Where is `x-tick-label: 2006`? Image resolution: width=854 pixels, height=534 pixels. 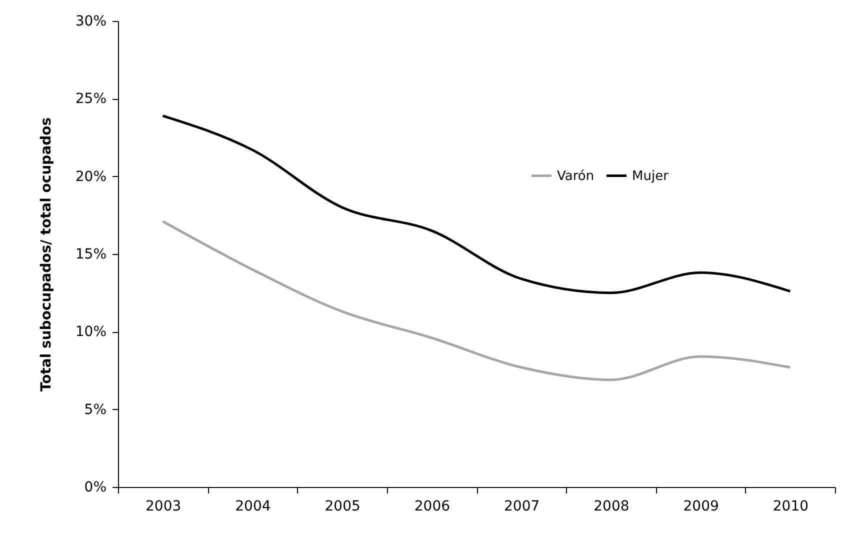 x-tick-label: 2006 is located at coordinates (432, 506).